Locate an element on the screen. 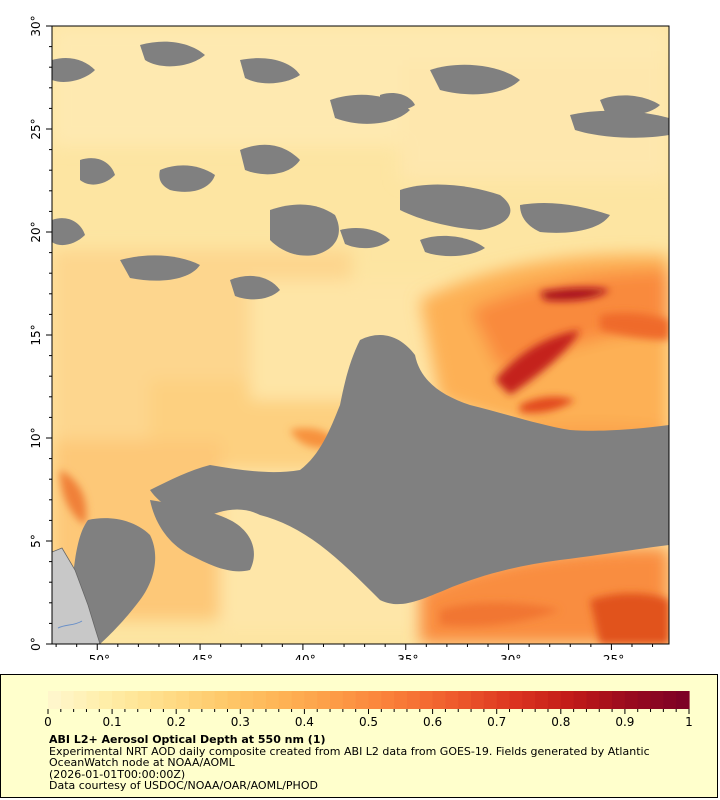 The height and width of the screenshot is (800, 720). x-tick-label: -45° is located at coordinates (200, 656).